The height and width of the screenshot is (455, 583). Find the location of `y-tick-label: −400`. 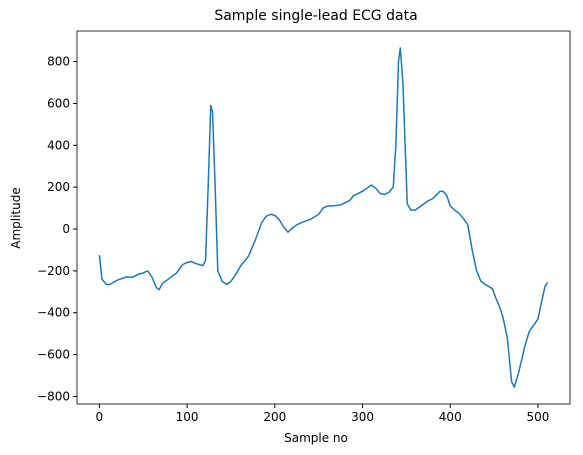

y-tick-label: −400 is located at coordinates (53, 313).